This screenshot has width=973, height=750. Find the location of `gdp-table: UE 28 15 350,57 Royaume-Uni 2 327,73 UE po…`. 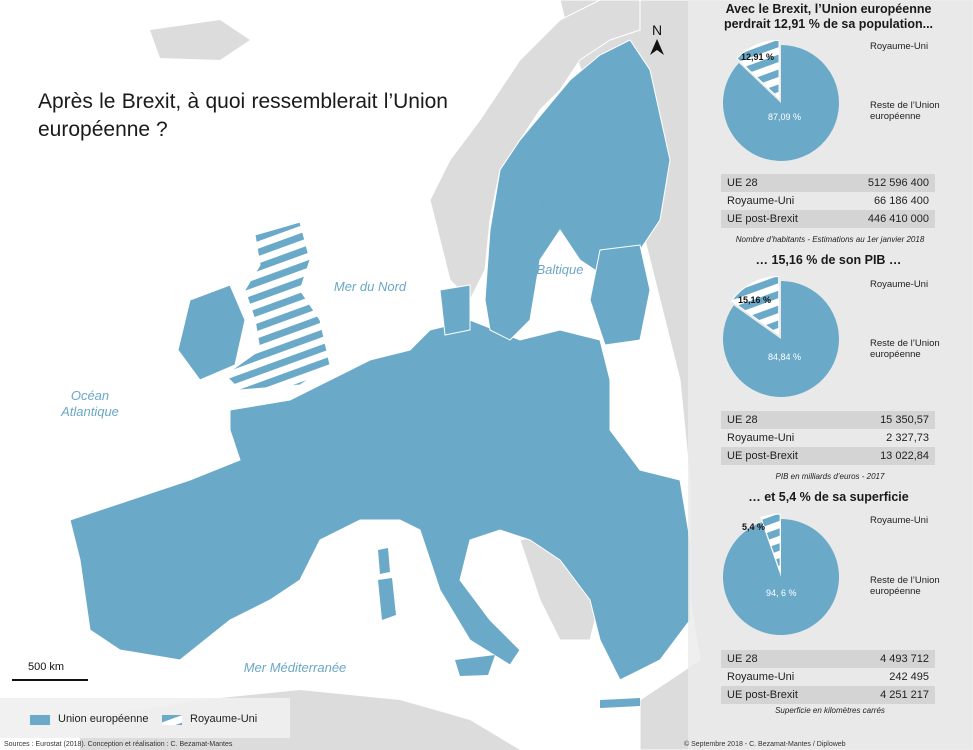

gdp-table: UE 28 15 350,57 Royaume-Uni 2 327,73 UE po… is located at coordinates (828, 438).